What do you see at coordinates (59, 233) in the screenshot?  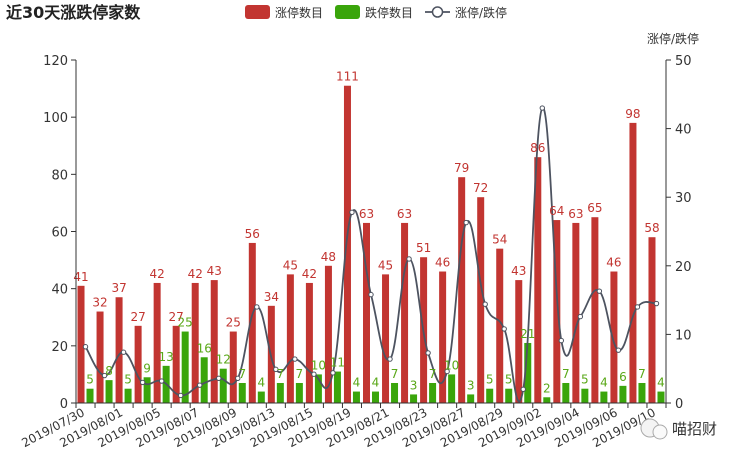 I see `y-left-tick-label: 60` at bounding box center [59, 233].